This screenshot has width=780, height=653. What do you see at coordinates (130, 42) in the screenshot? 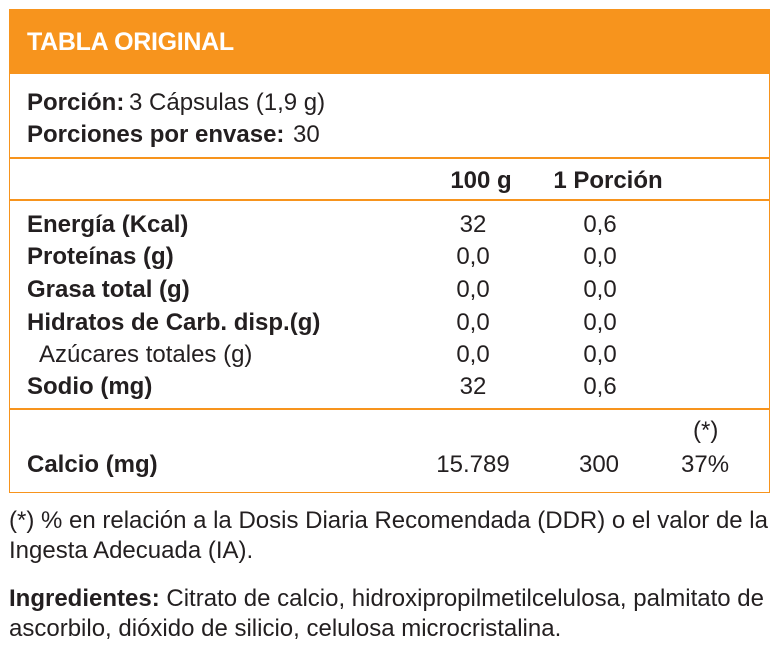
I see `table-title: TABLA ORIGINAL` at bounding box center [130, 42].